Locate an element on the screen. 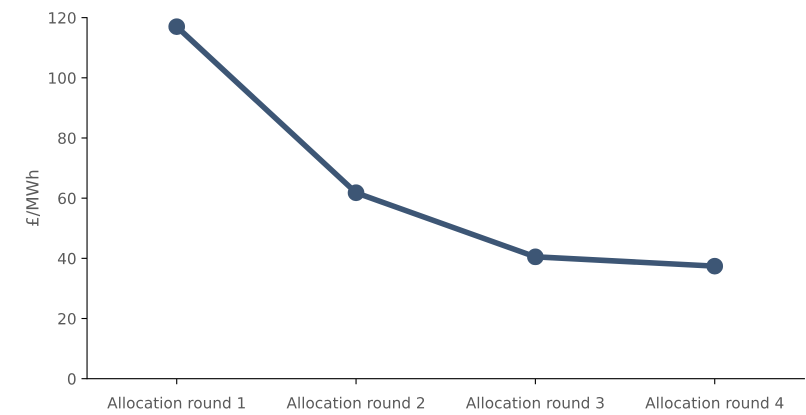 Image resolution: width=806 pixels, height=415 pixels. y-tick-label: 0 is located at coordinates (72, 379).